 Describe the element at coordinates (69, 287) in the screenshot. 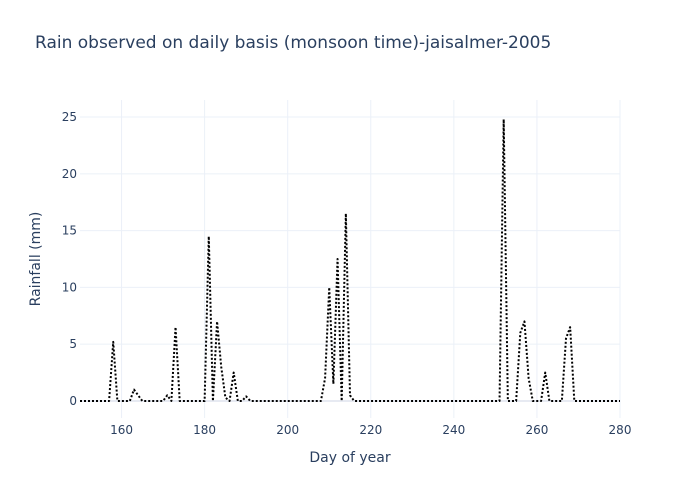

I see `y-tick-label: 10` at that location.